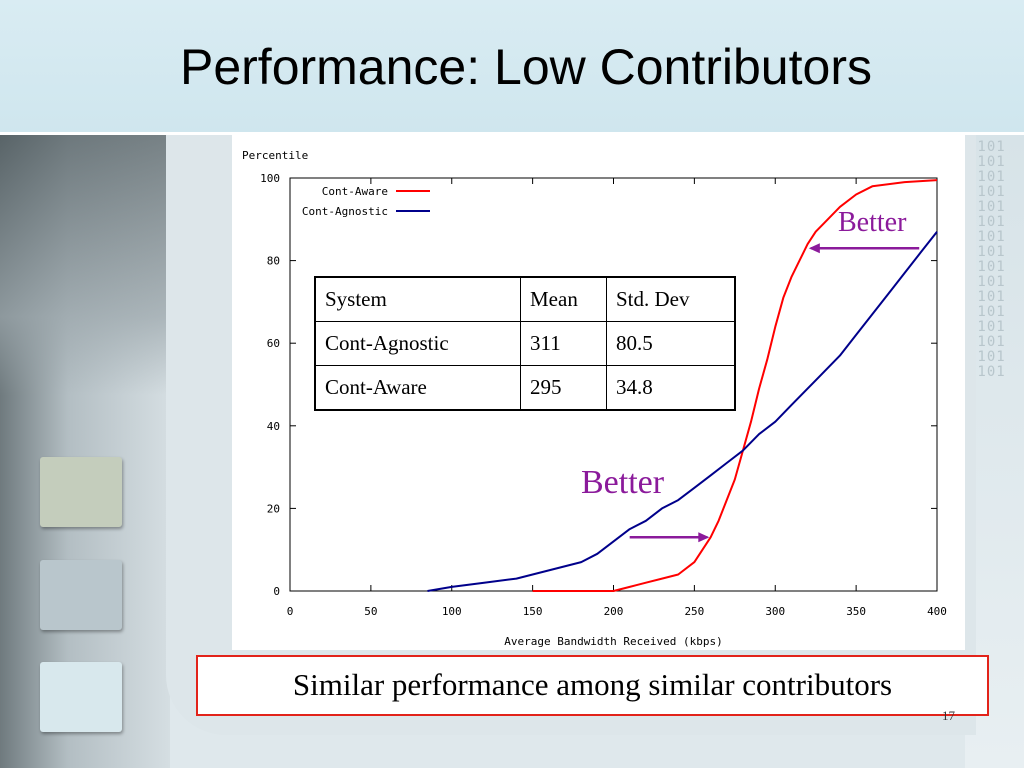 The image size is (1024, 768). What do you see at coordinates (671, 299) in the screenshot?
I see `table-header-cell: Std. Dev` at bounding box center [671, 299].